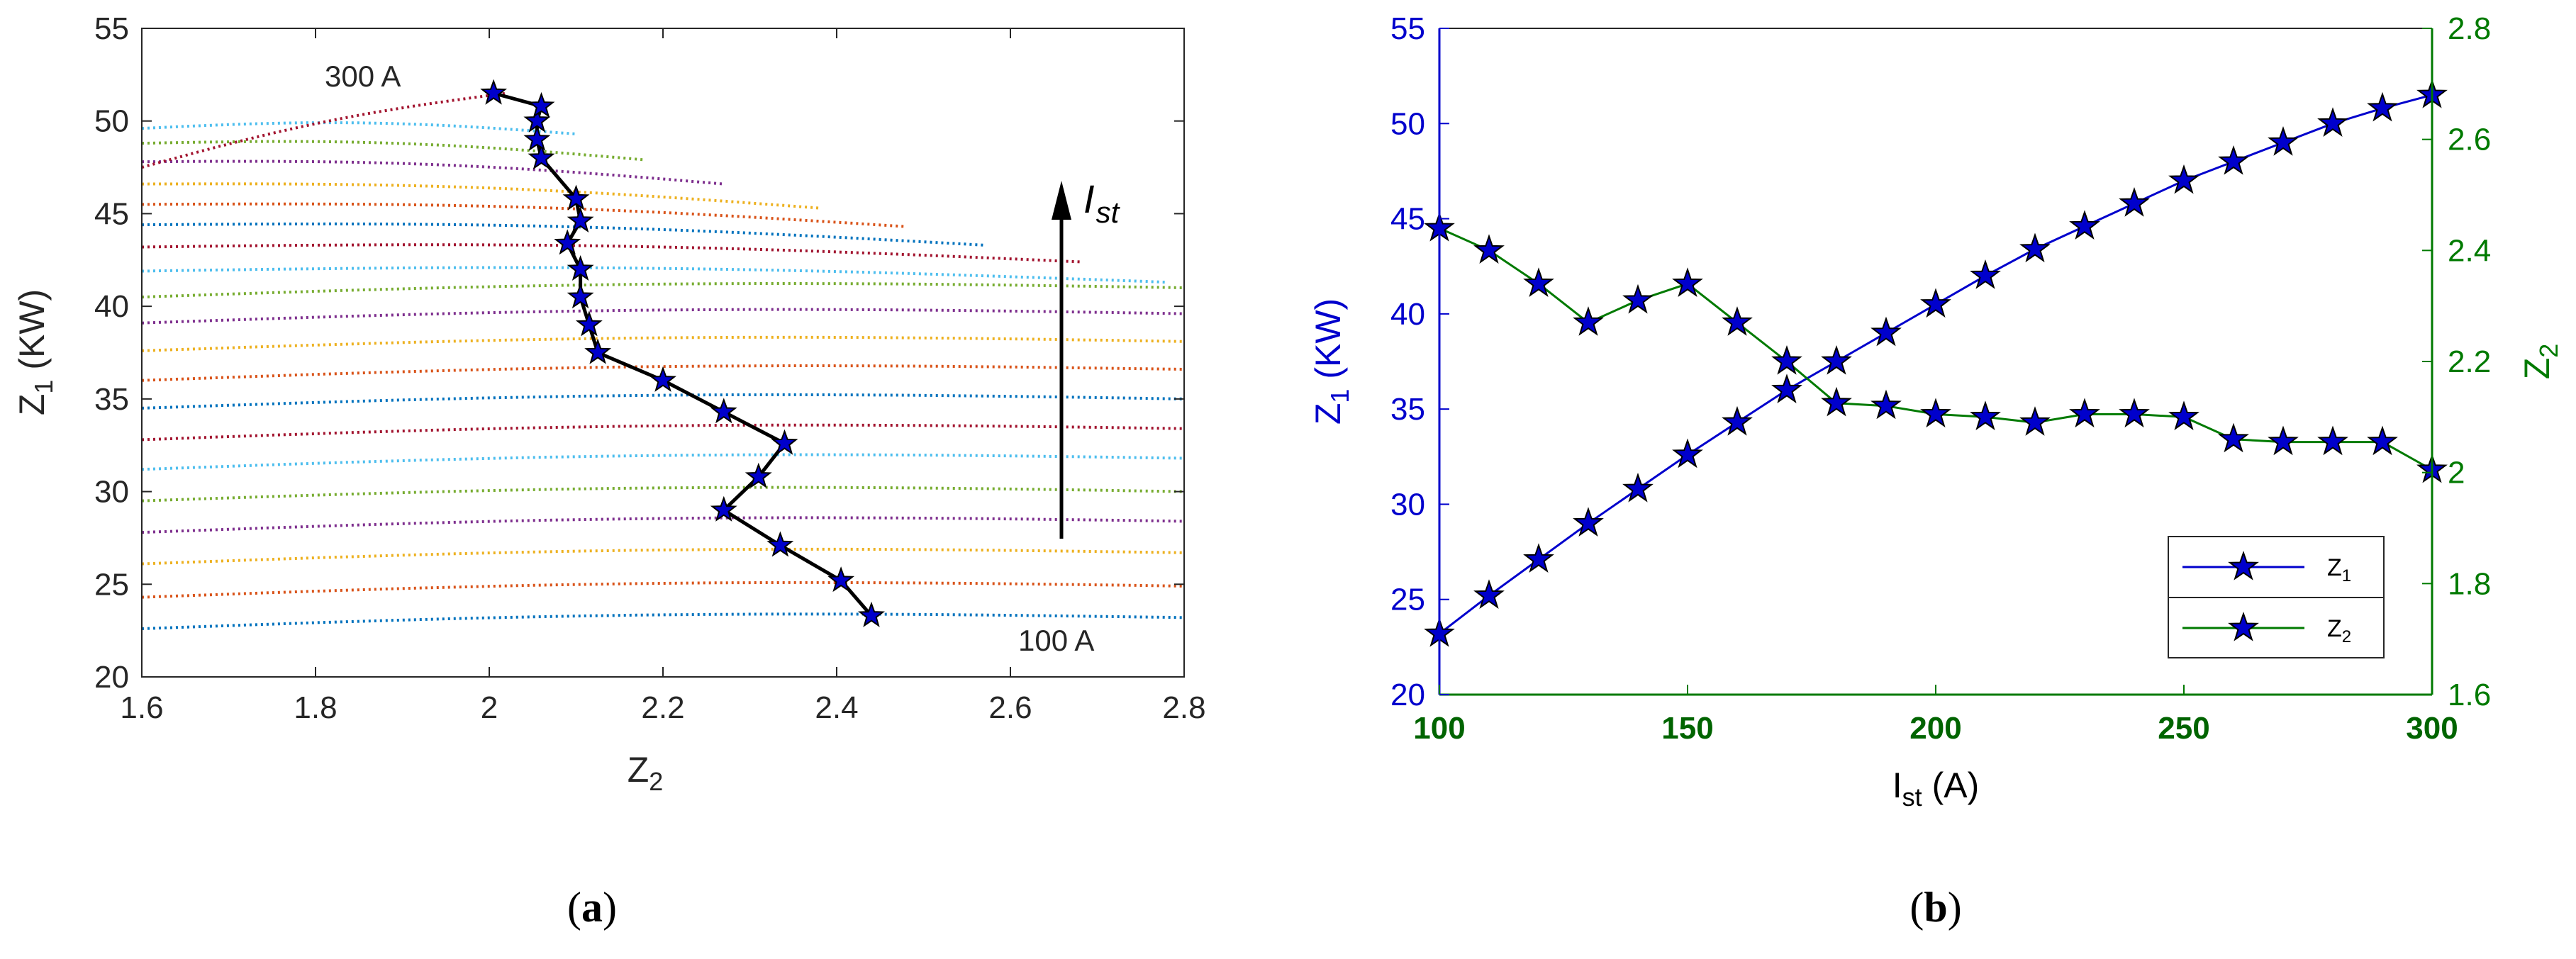  I want to click on panel-b-right-tick-label: 1.8, so click(2469, 583).